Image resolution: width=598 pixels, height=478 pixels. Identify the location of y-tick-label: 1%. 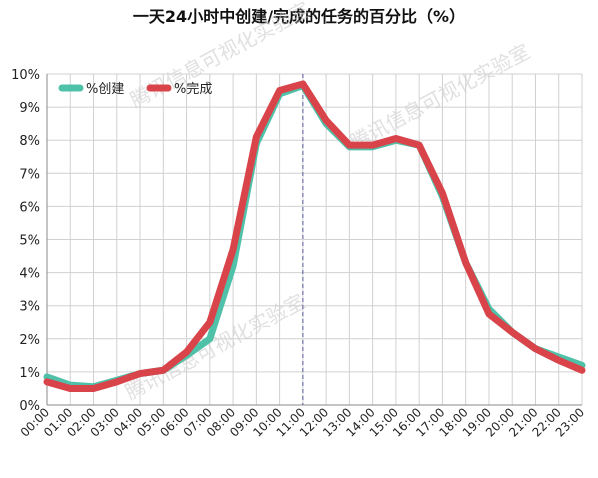
(29, 373).